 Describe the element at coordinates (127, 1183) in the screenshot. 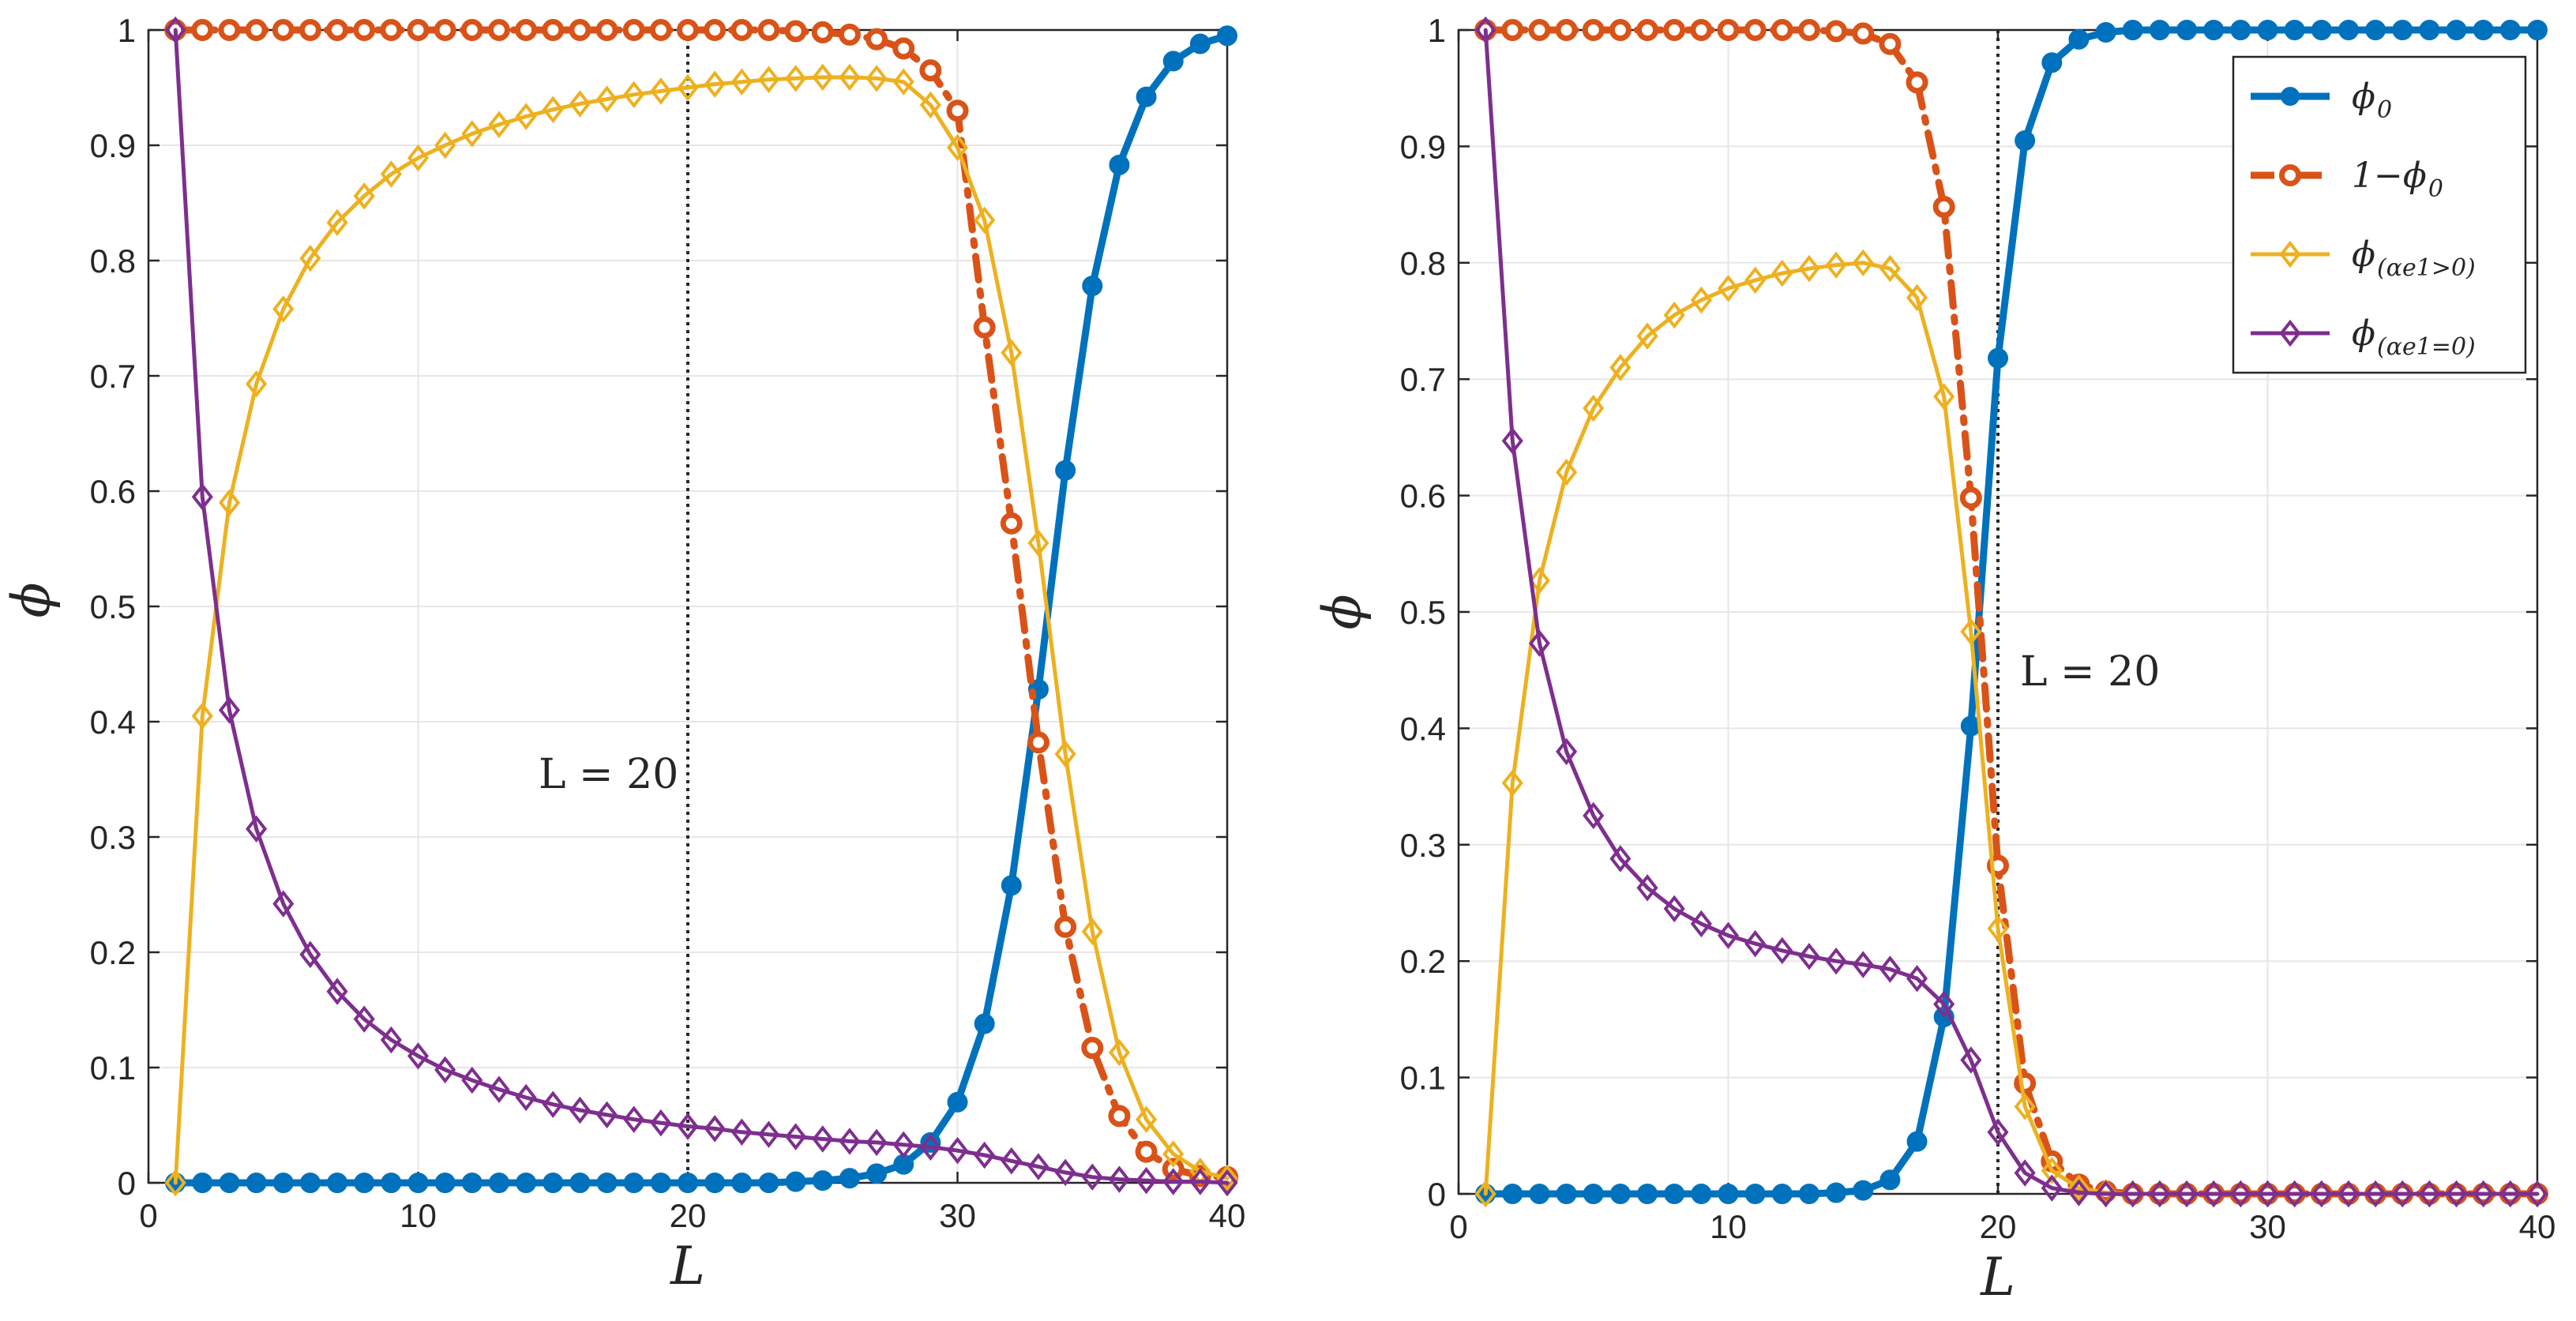

I see `y-tick-label: 0` at that location.